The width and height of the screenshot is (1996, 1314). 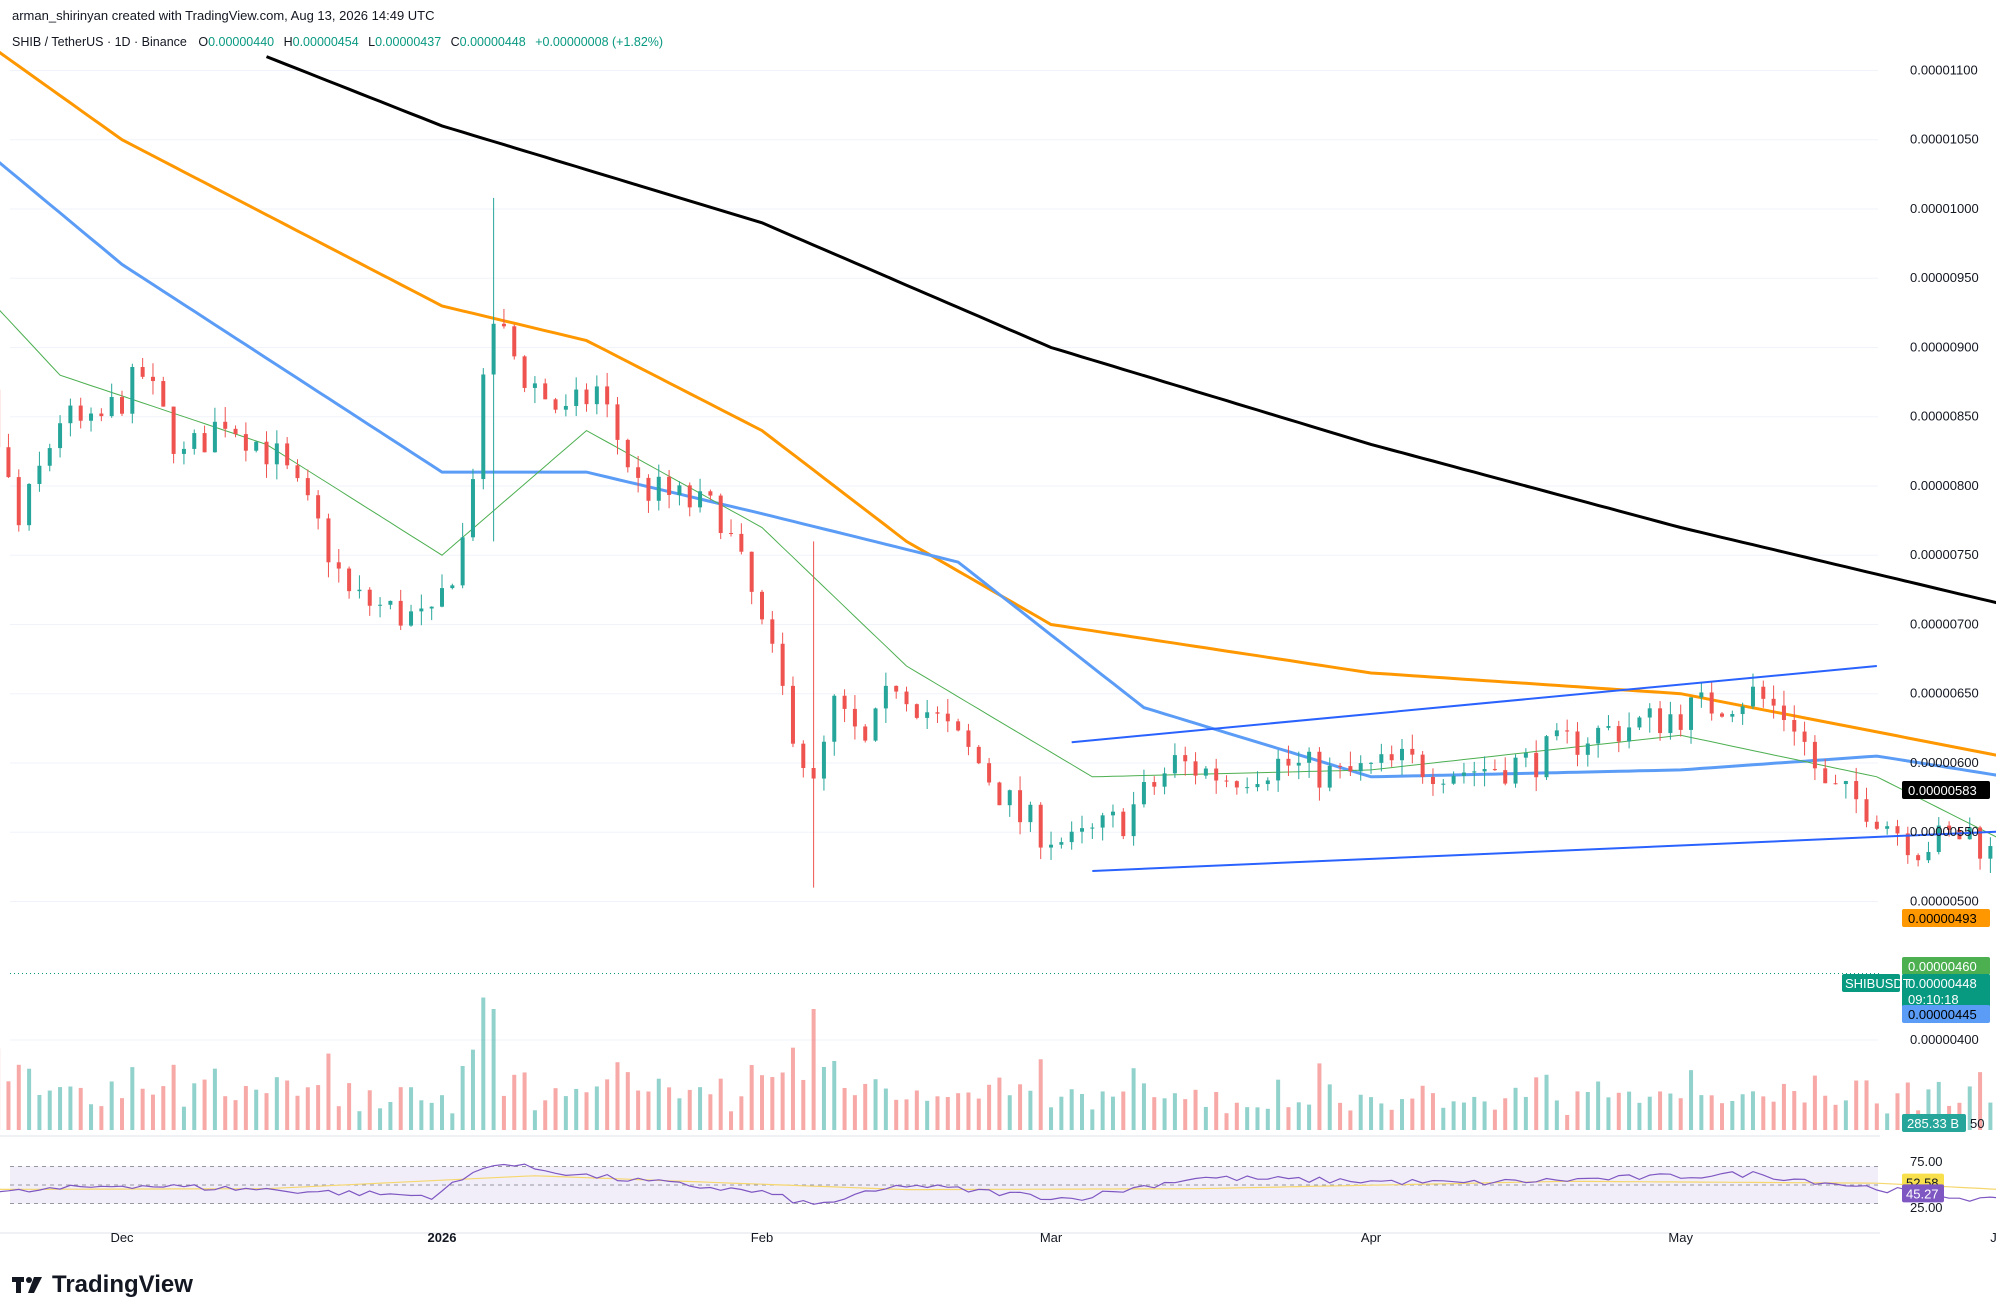 I want to click on price-tag-bg, so click(x=1946, y=1014).